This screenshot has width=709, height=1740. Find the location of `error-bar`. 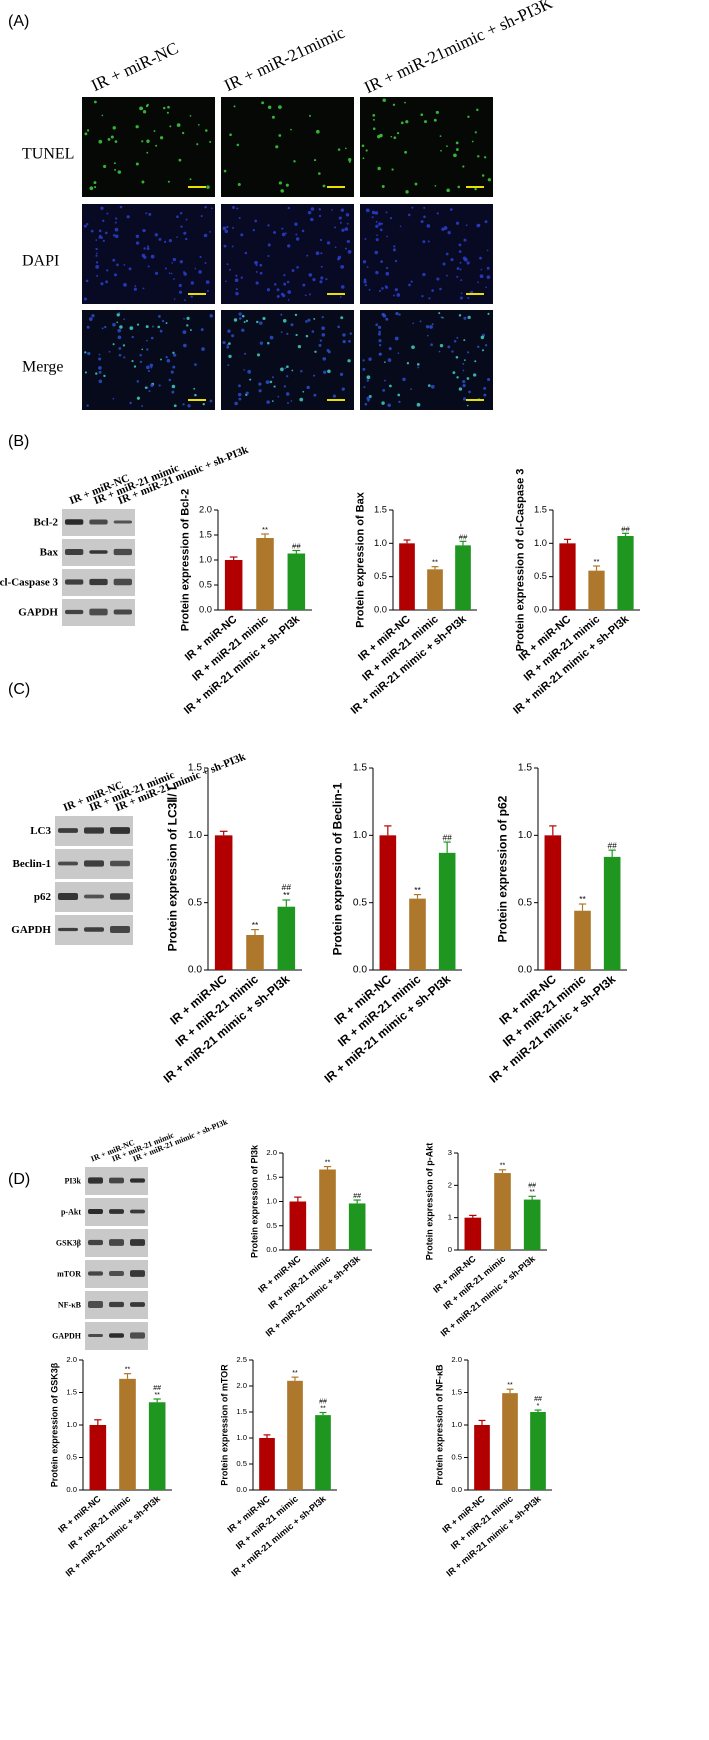

error-bar is located at coordinates (295, 1378).